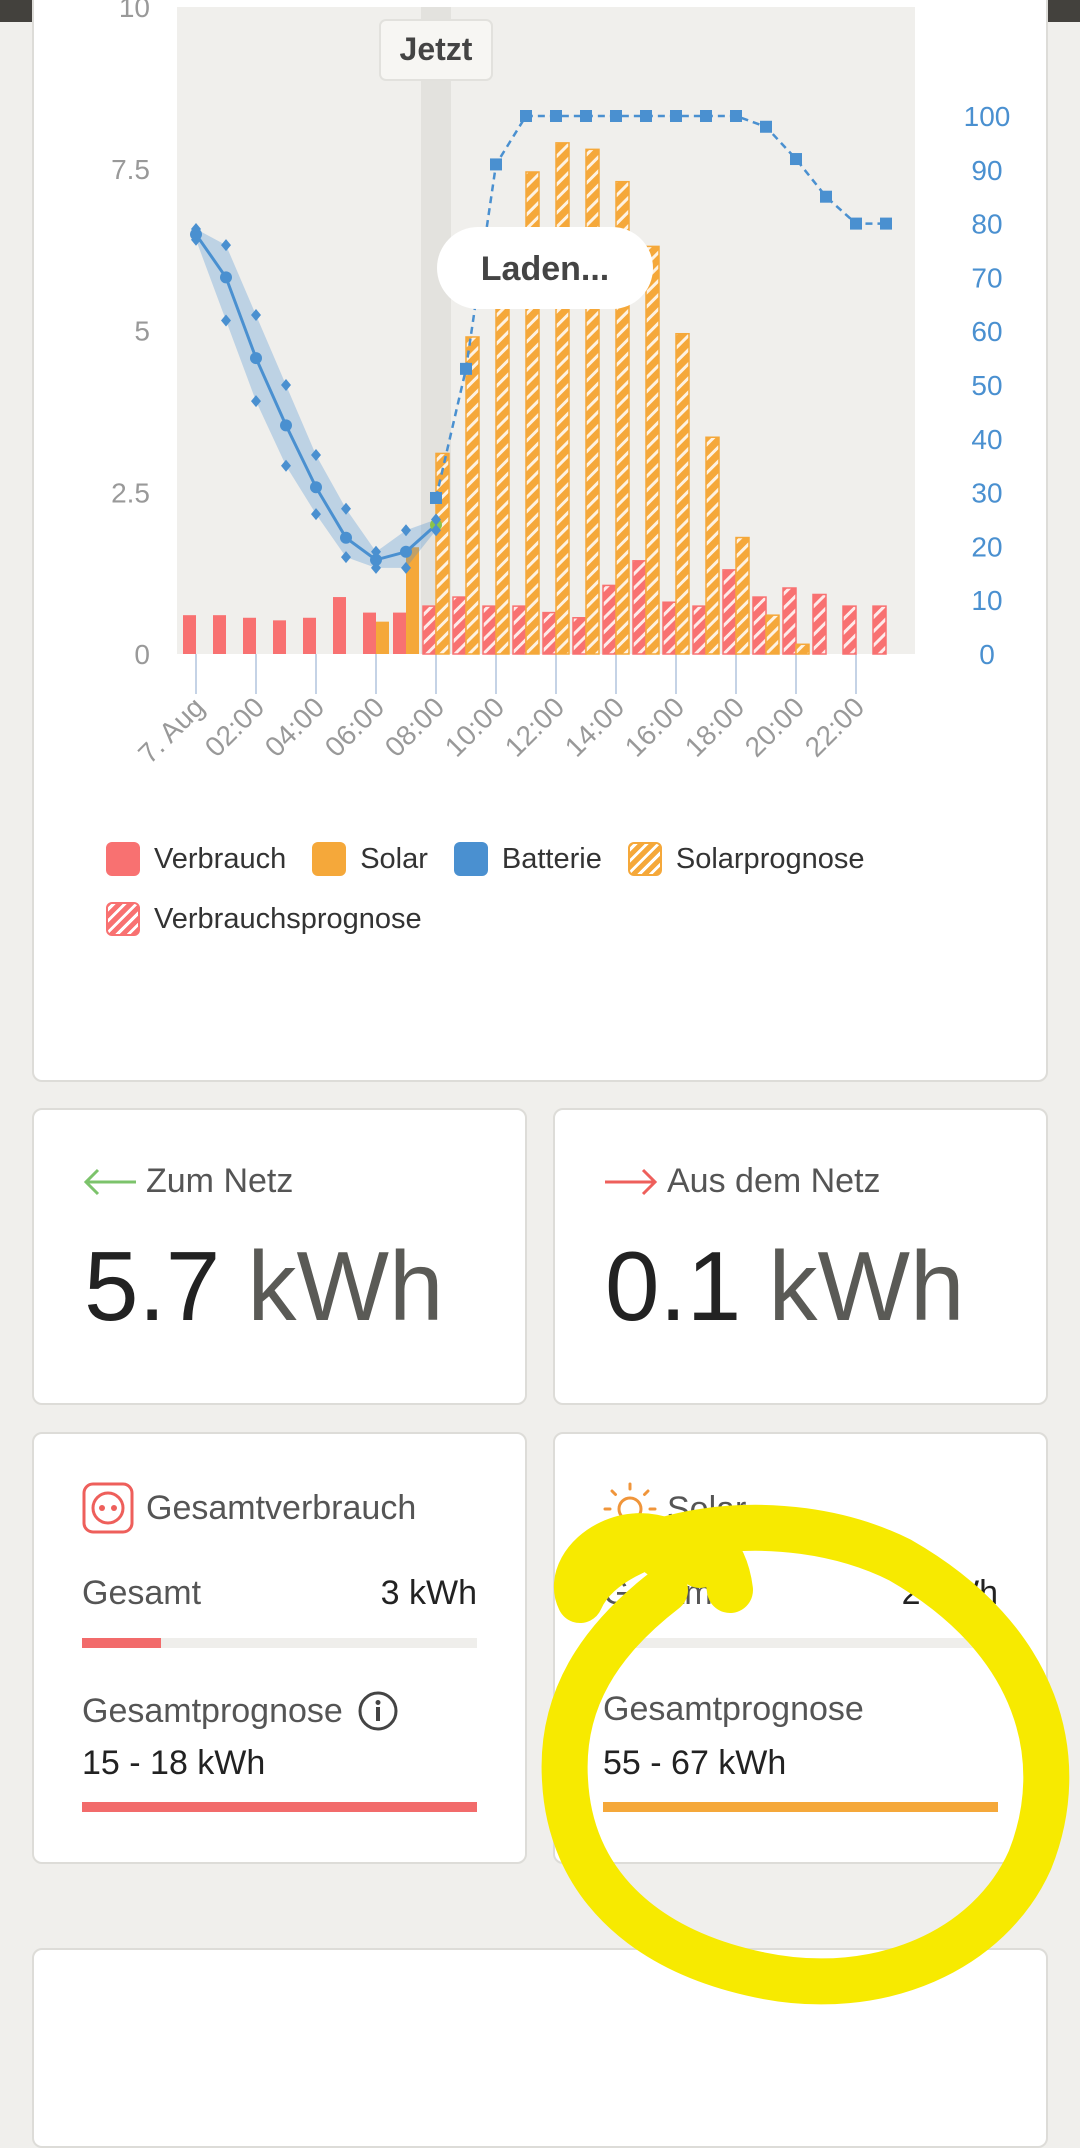 Image resolution: width=1080 pixels, height=2148 pixels. I want to click on y-right-tick-label: 20, so click(986, 546).